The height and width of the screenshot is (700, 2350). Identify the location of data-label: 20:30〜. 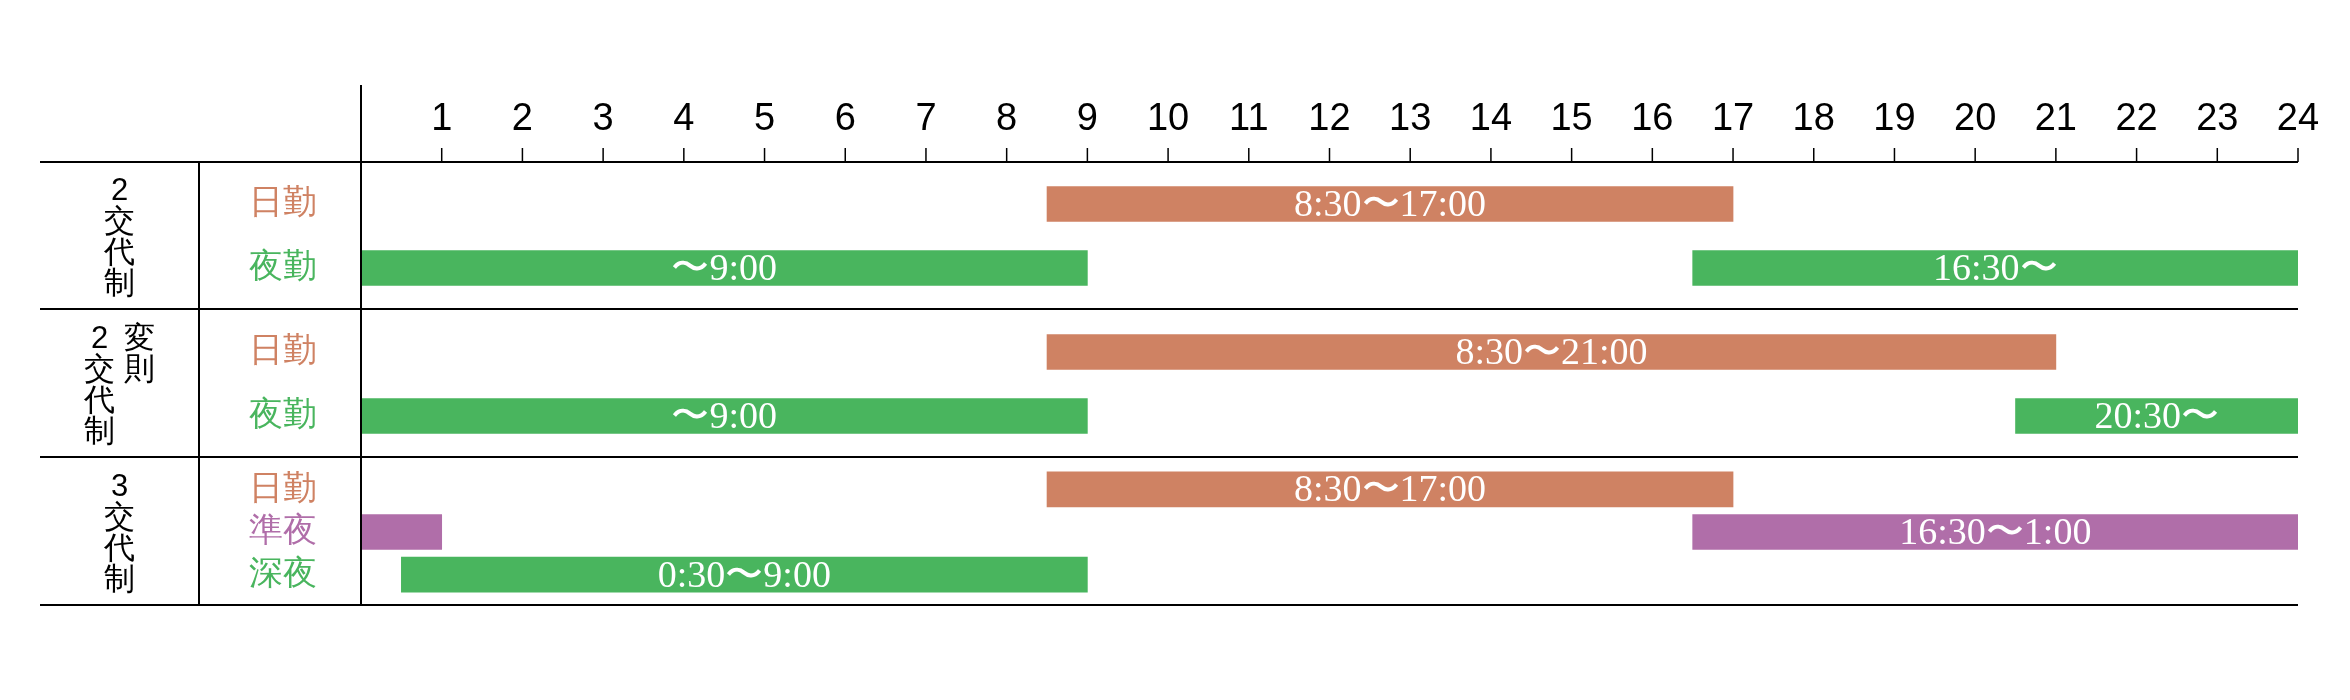
(2157, 414).